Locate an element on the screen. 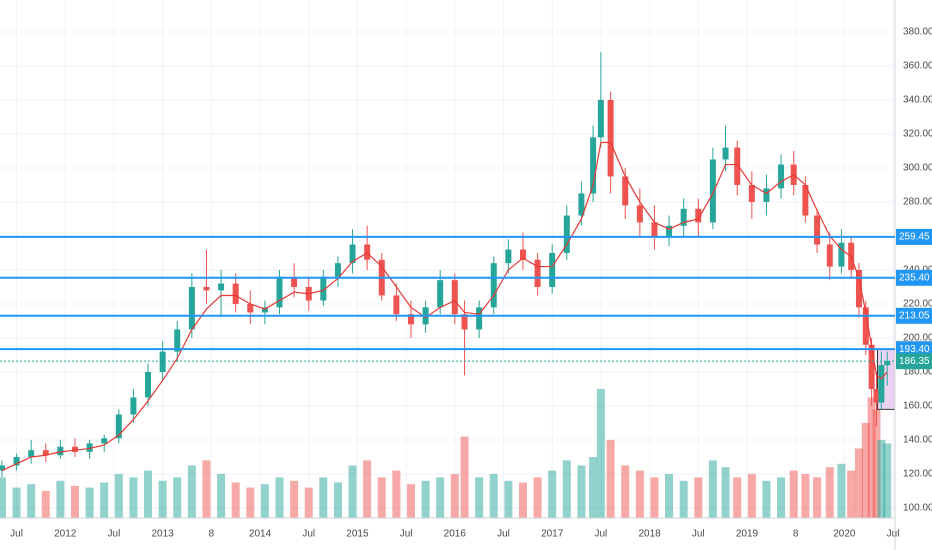 The image size is (932, 550). x-tick-label: Jul is located at coordinates (406, 534).